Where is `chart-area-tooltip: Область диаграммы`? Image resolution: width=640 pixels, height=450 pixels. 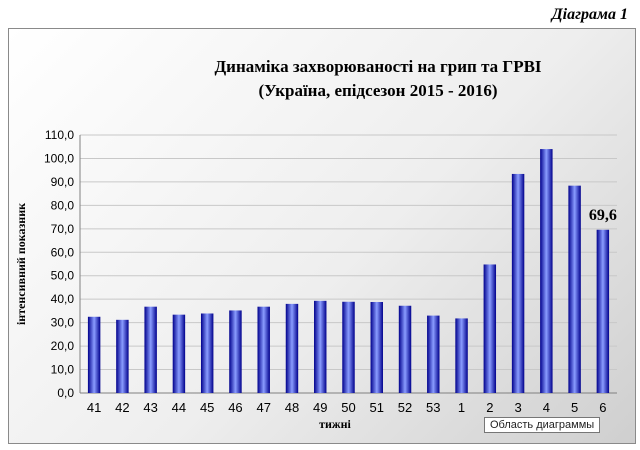 chart-area-tooltip: Область диаграммы is located at coordinates (542, 425).